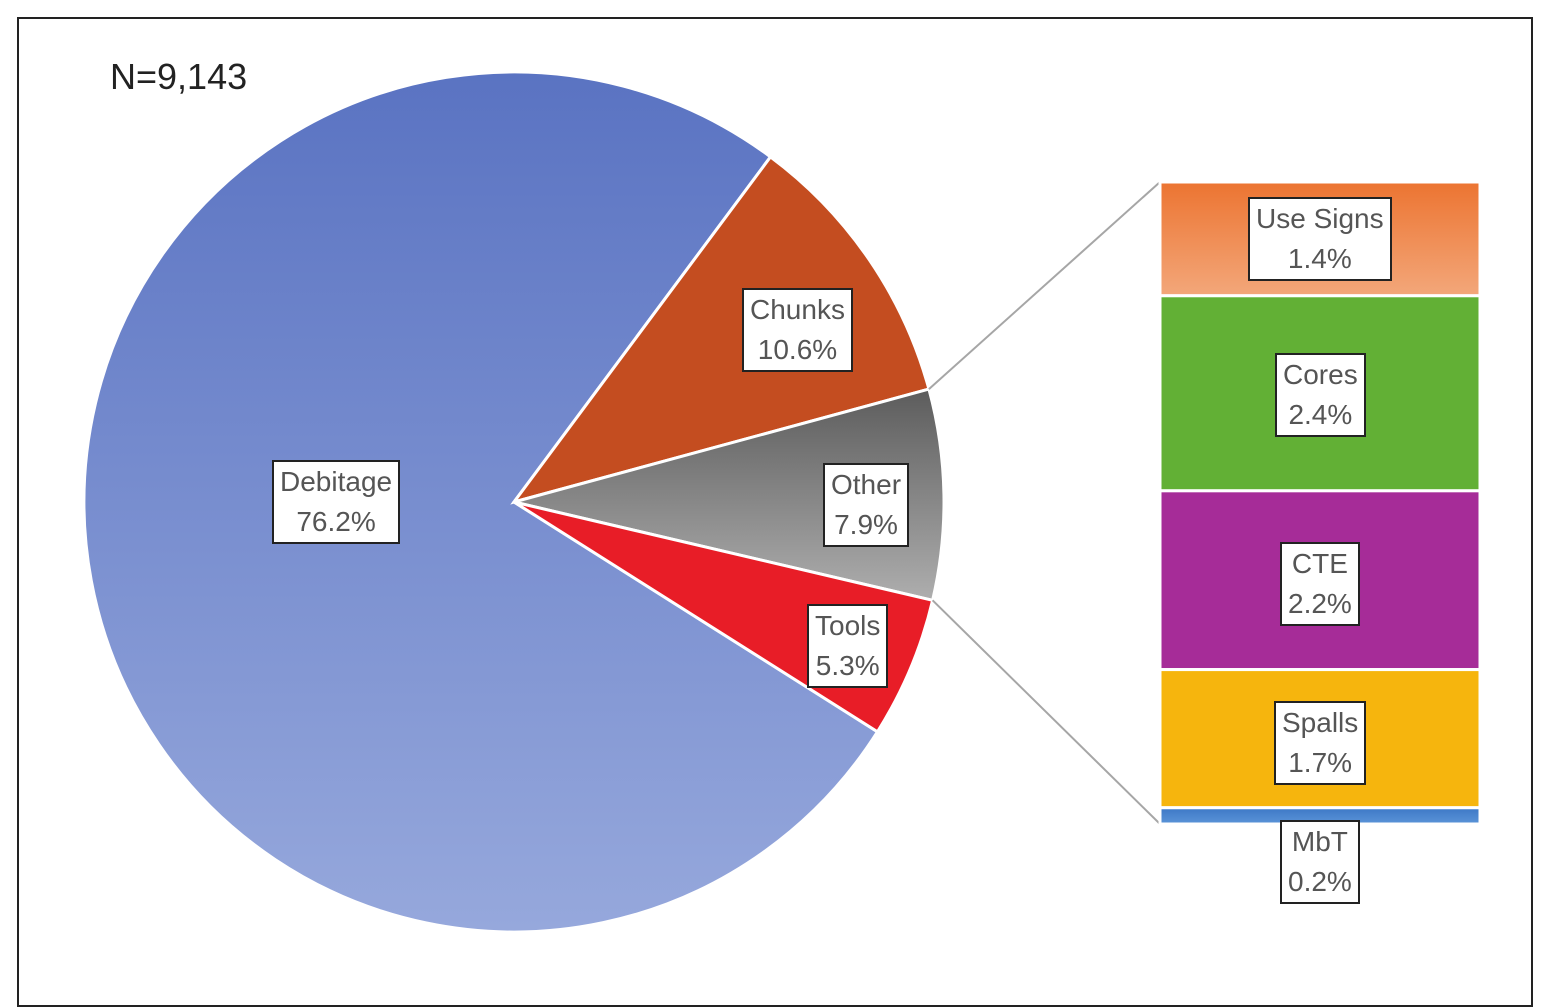 This screenshot has width=1557, height=1007. Describe the element at coordinates (1319, 563) in the screenshot. I see `data-label-name: CTE` at that location.